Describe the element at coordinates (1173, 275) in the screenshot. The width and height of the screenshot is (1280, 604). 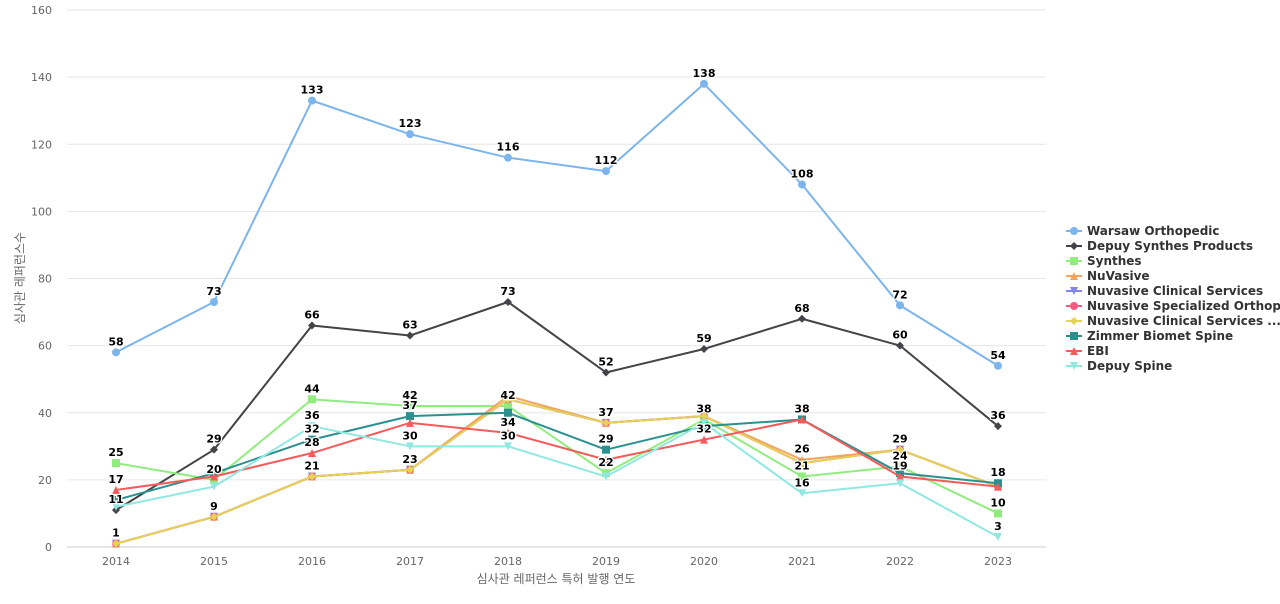
I see `legend-item: NuVasive` at that location.